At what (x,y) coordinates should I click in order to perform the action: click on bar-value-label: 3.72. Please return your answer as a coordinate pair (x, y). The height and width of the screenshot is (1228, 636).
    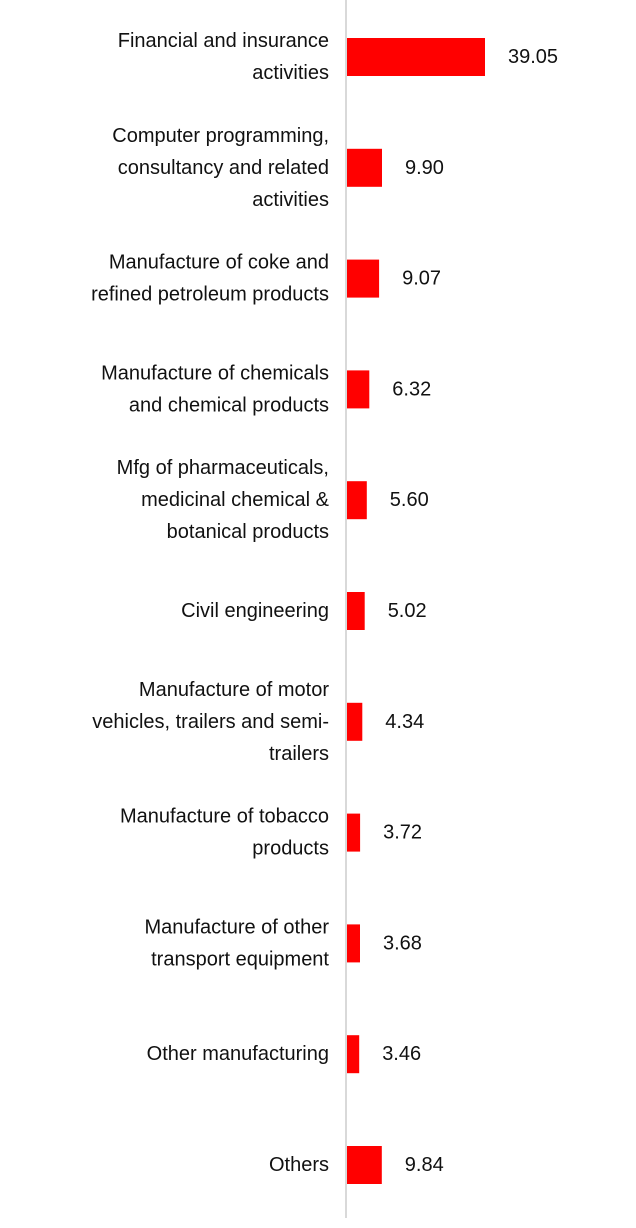
    Looking at the image, I should click on (402, 833).